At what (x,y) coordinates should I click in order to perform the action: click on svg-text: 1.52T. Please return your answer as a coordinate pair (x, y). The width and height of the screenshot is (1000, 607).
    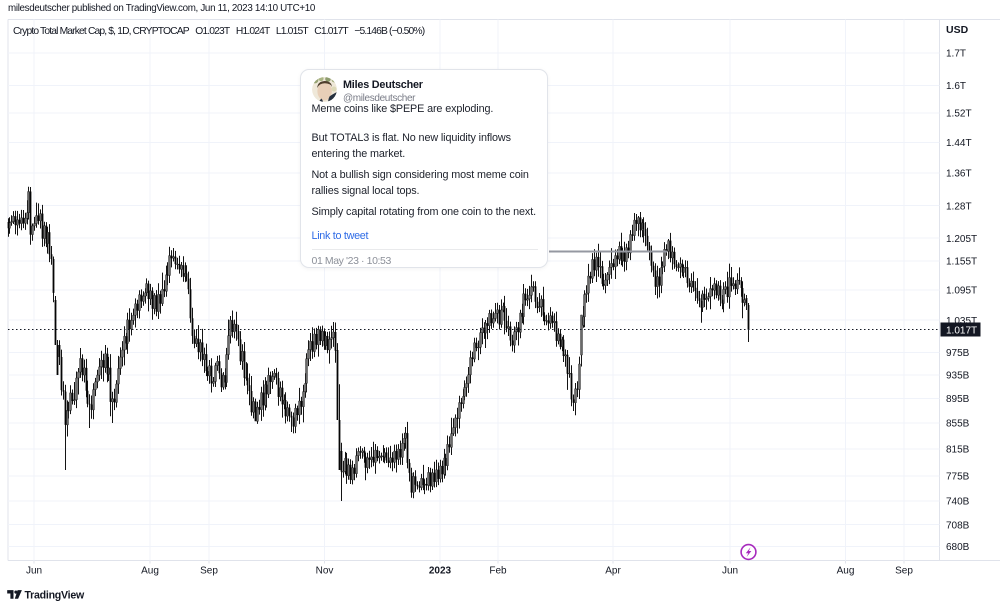
    Looking at the image, I should click on (959, 114).